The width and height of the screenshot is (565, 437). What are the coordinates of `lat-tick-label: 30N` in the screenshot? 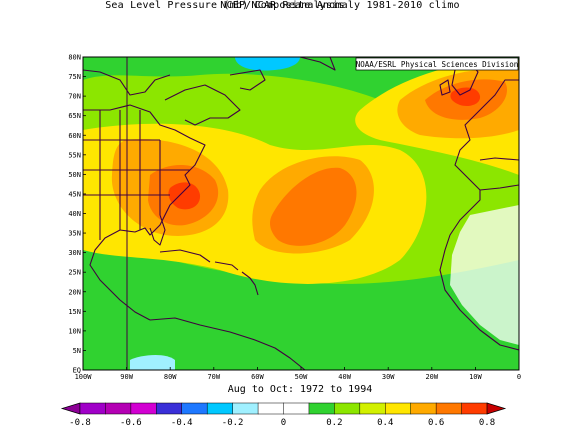 It's located at (74, 253).